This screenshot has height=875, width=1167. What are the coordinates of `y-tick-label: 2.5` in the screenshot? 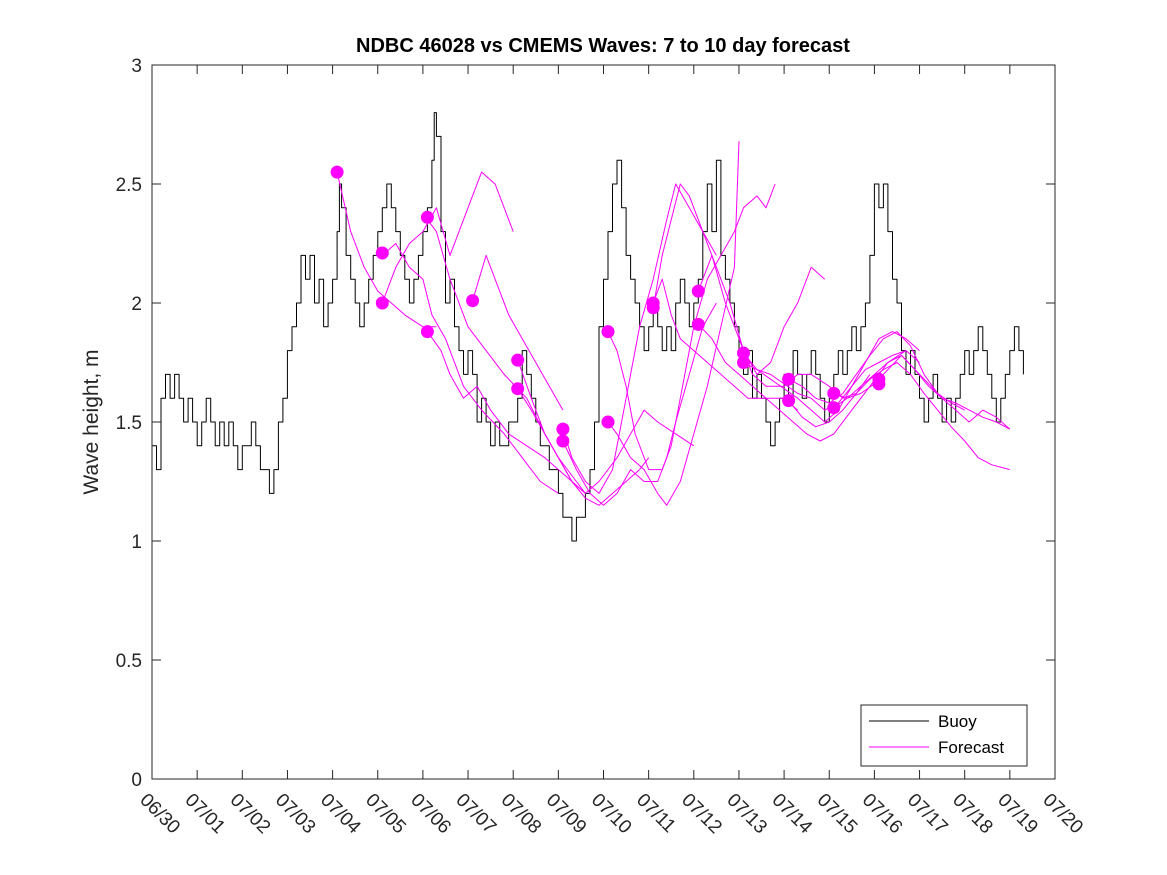 It's located at (129, 185).